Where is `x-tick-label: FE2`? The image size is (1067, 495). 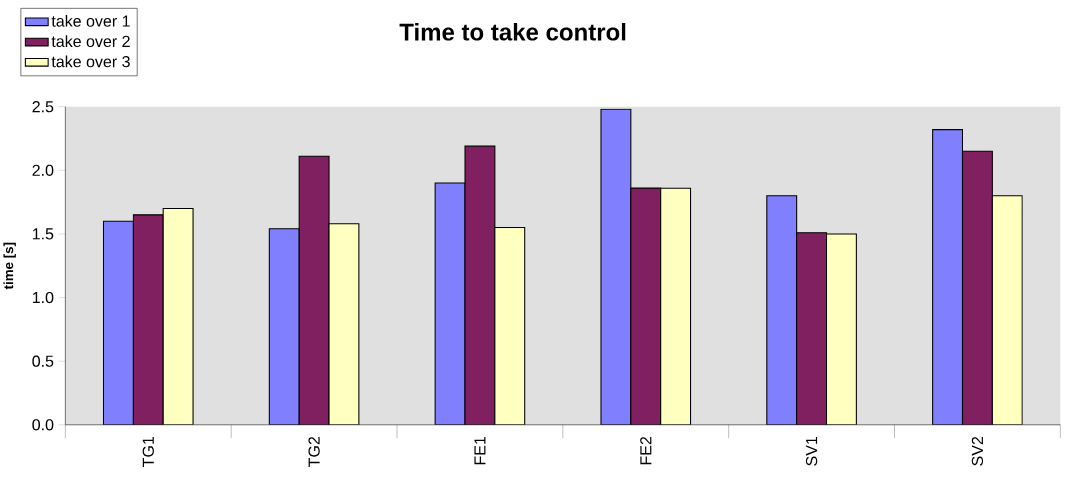 x-tick-label: FE2 is located at coordinates (646, 451).